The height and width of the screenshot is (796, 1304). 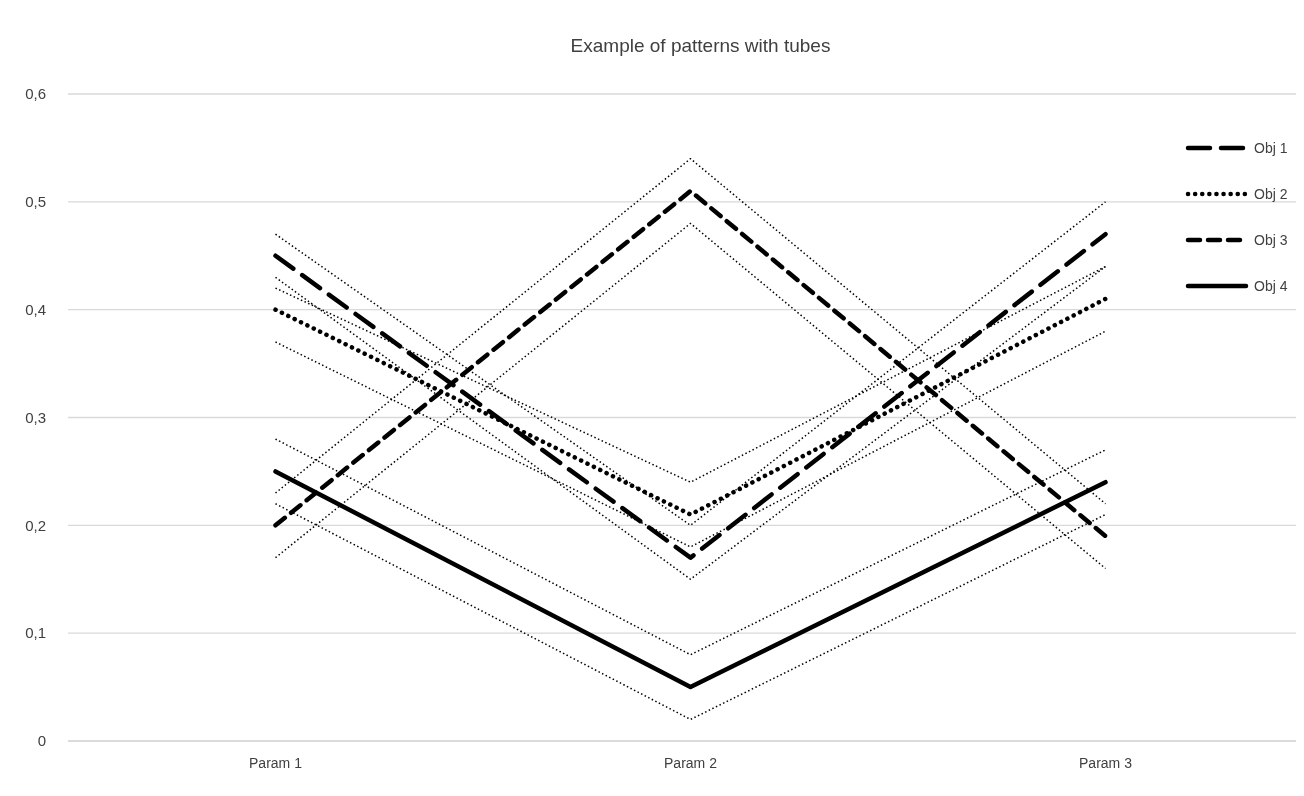 What do you see at coordinates (1271, 147) in the screenshot?
I see `legend-label: Obj 1` at bounding box center [1271, 147].